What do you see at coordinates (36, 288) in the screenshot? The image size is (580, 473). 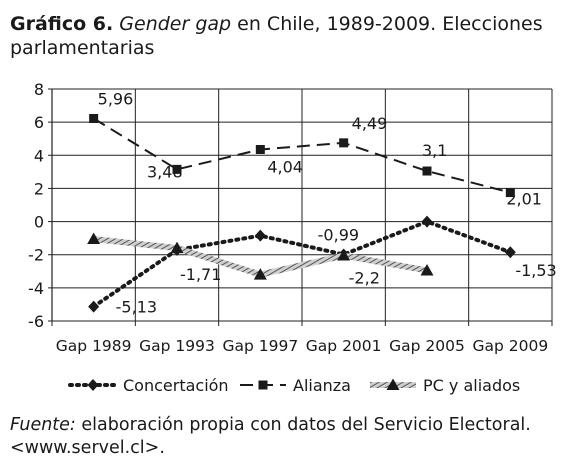 I see `y-tick-label: -4` at bounding box center [36, 288].